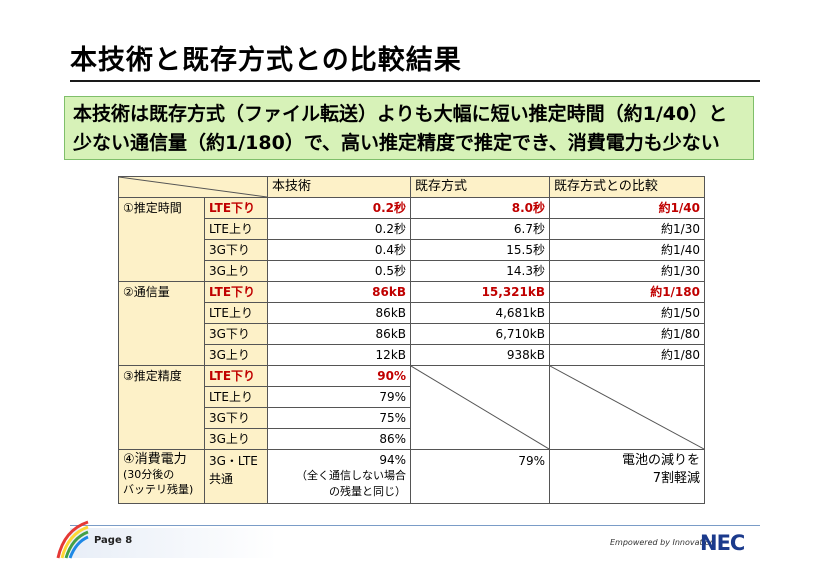 The width and height of the screenshot is (826, 583). Describe the element at coordinates (221, 479) in the screenshot. I see `power-sub-line-2: 共通` at that location.